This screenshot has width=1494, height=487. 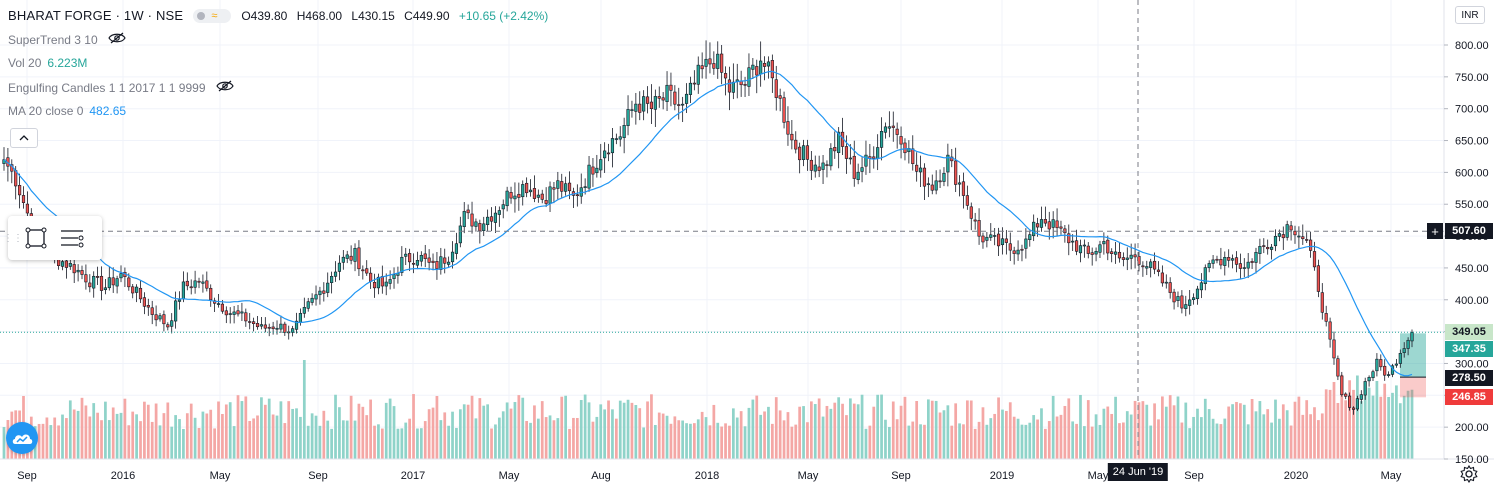 What do you see at coordinates (13, 238) in the screenshot?
I see `drag-handle-icon: ⋮⋮` at bounding box center [13, 238].